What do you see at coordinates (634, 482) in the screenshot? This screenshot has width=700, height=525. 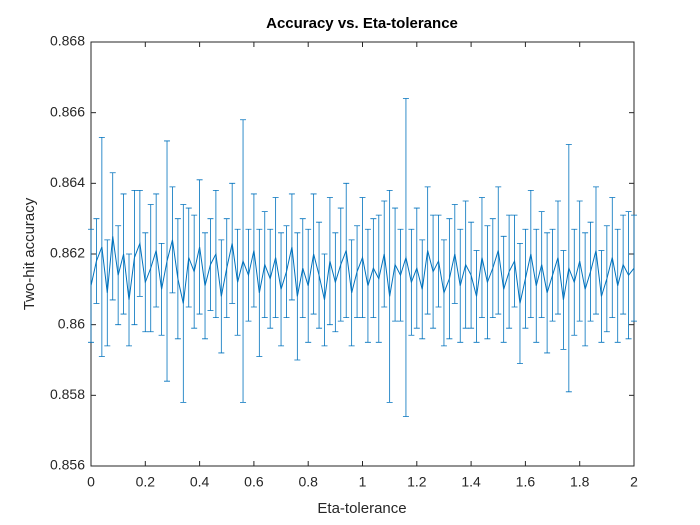 I see `x-tick-label: 2` at bounding box center [634, 482].